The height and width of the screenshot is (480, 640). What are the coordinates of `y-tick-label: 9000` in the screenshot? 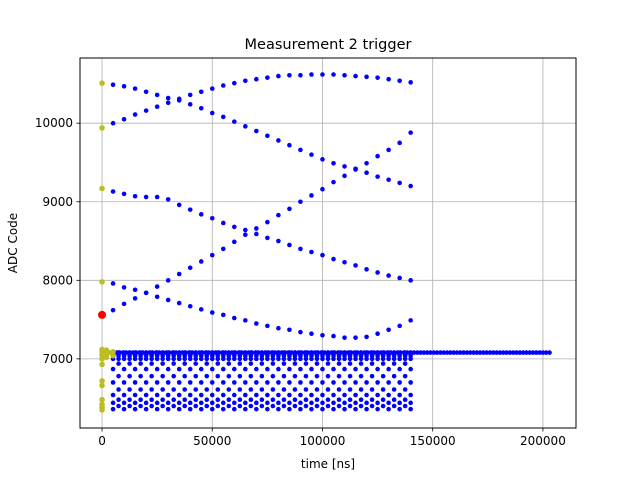 It's located at (57, 202).